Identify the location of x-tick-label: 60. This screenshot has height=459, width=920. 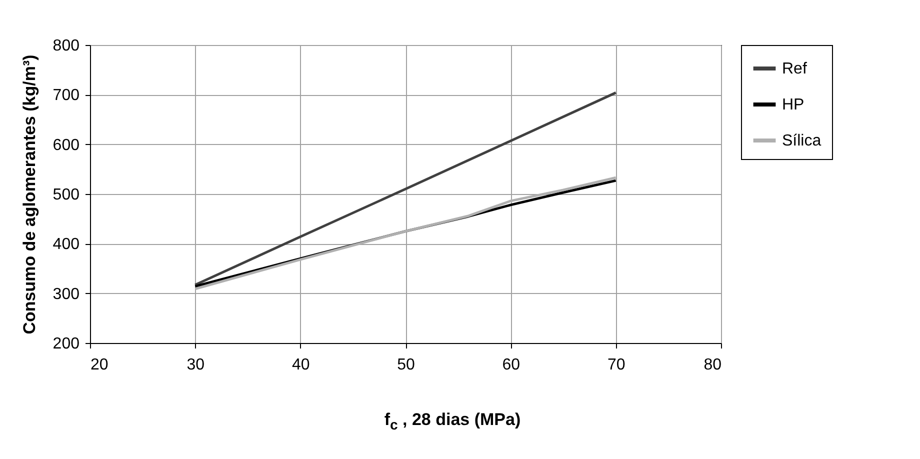
(511, 365).